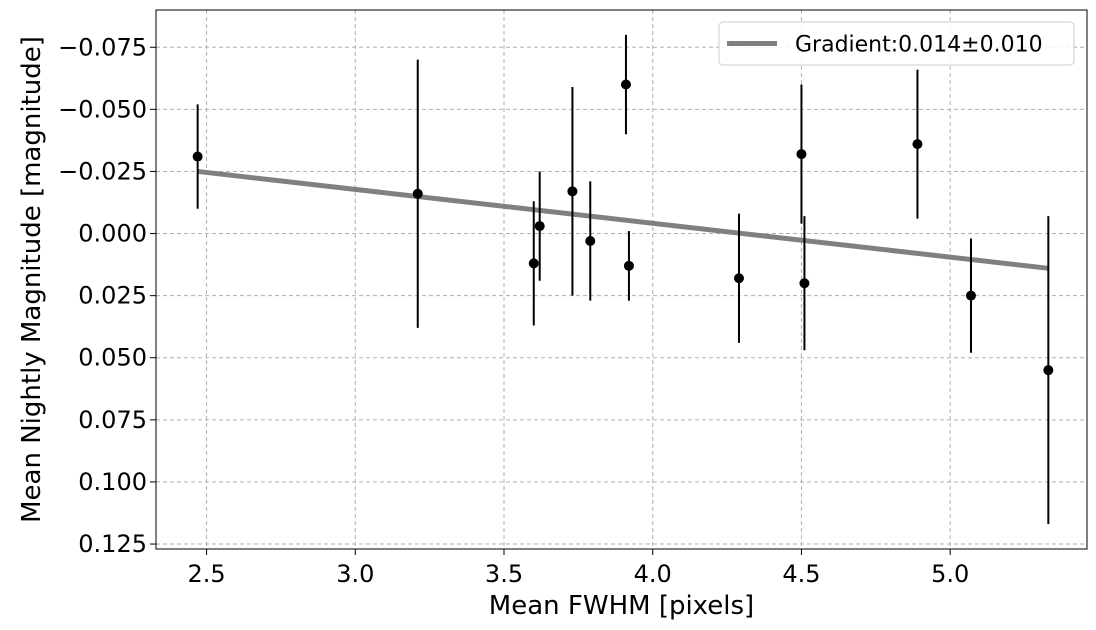  What do you see at coordinates (112, 420) in the screenshot?
I see `y-tick-label: 0.075` at bounding box center [112, 420].